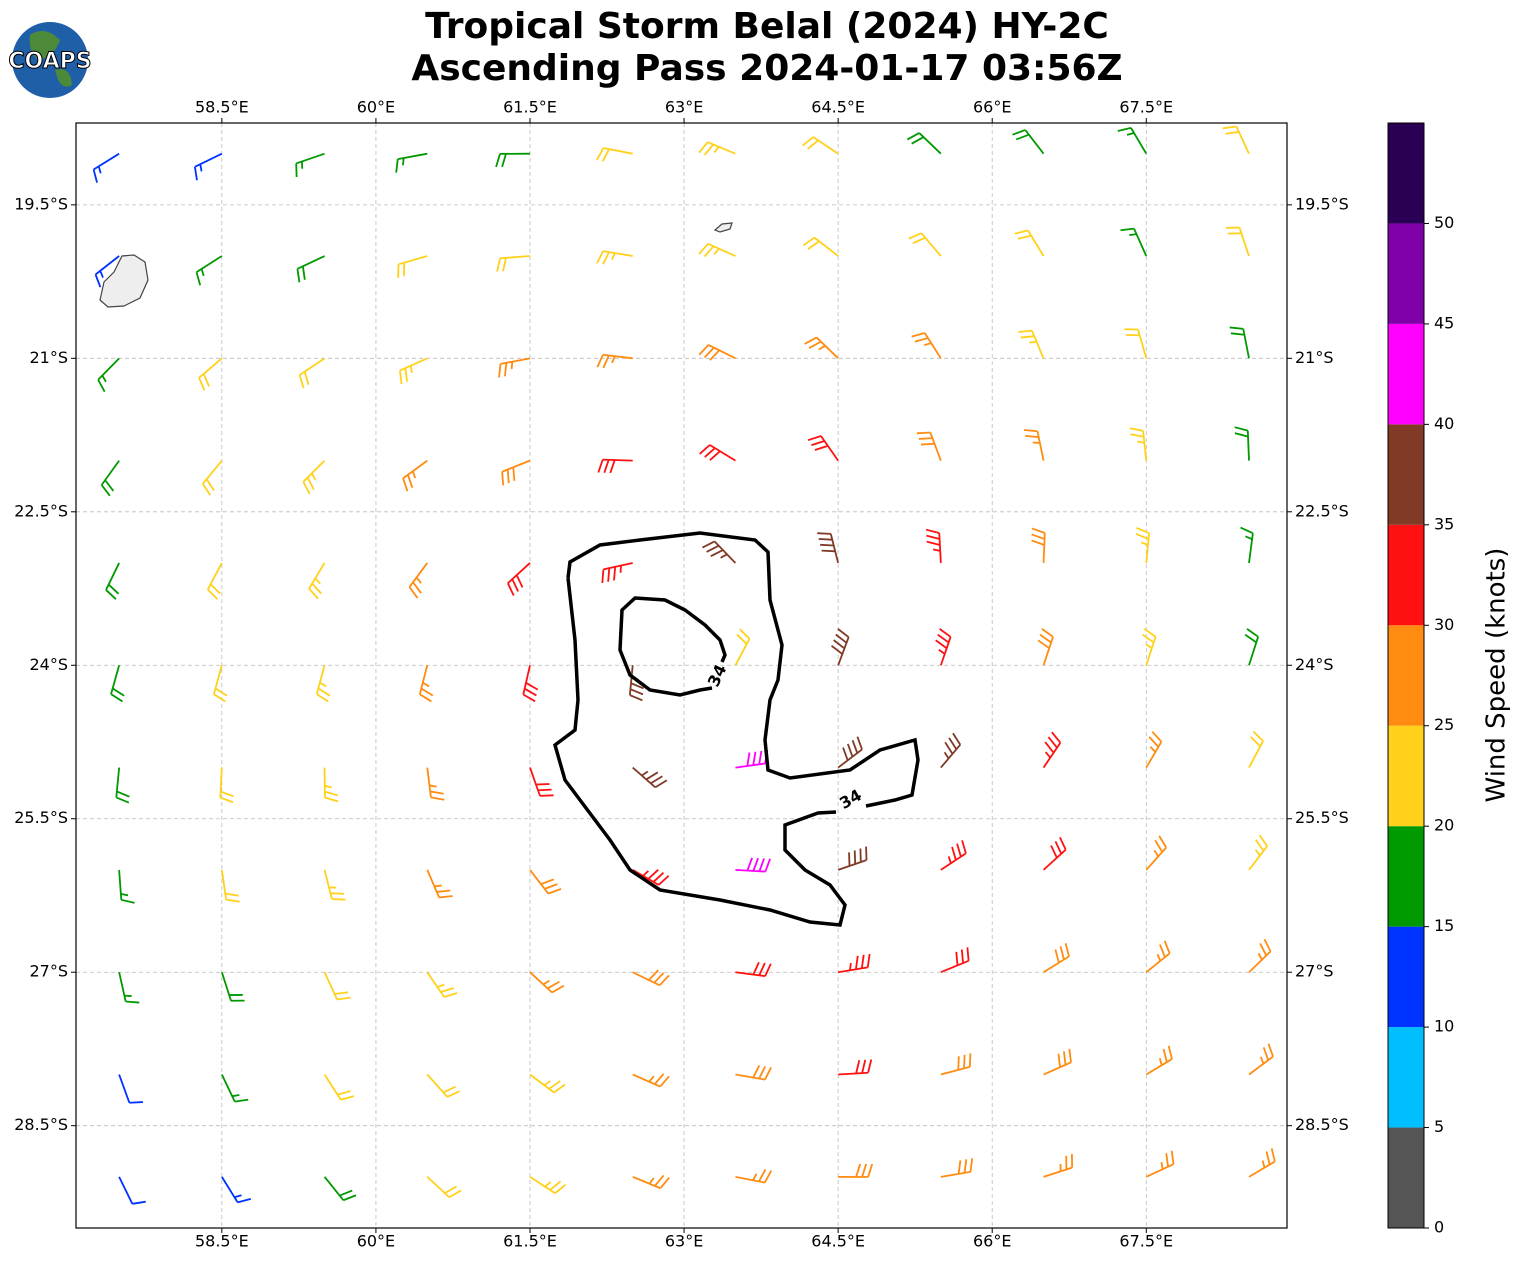 This screenshot has height=1268, width=1524. I want to click on colorbar-tick-label: 30, so click(1444, 624).